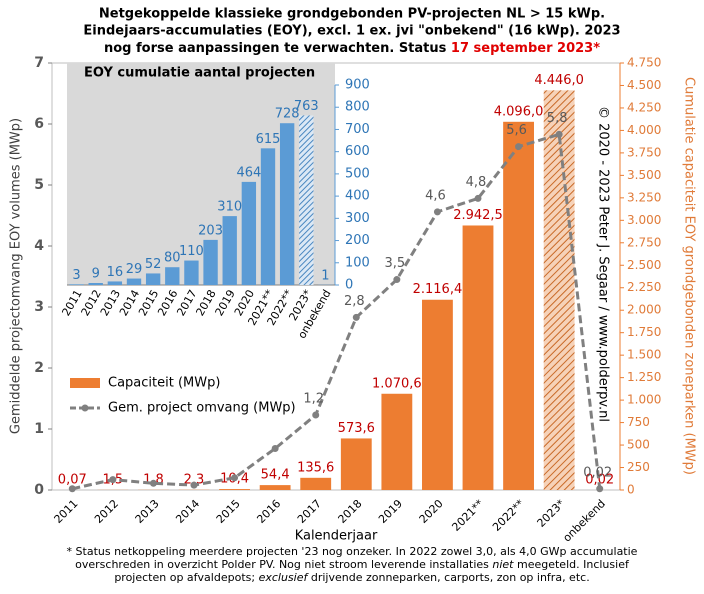 The height and width of the screenshot is (594, 704). I want to click on bar-value-label: 1.070,6, so click(397, 383).